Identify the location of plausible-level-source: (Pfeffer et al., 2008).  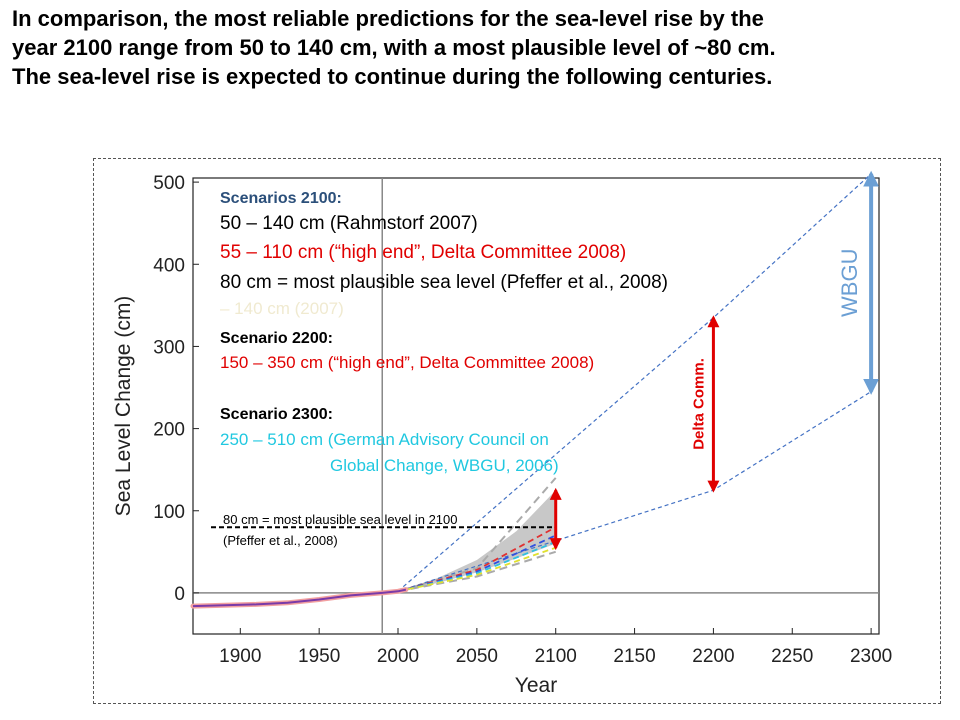
(280, 540).